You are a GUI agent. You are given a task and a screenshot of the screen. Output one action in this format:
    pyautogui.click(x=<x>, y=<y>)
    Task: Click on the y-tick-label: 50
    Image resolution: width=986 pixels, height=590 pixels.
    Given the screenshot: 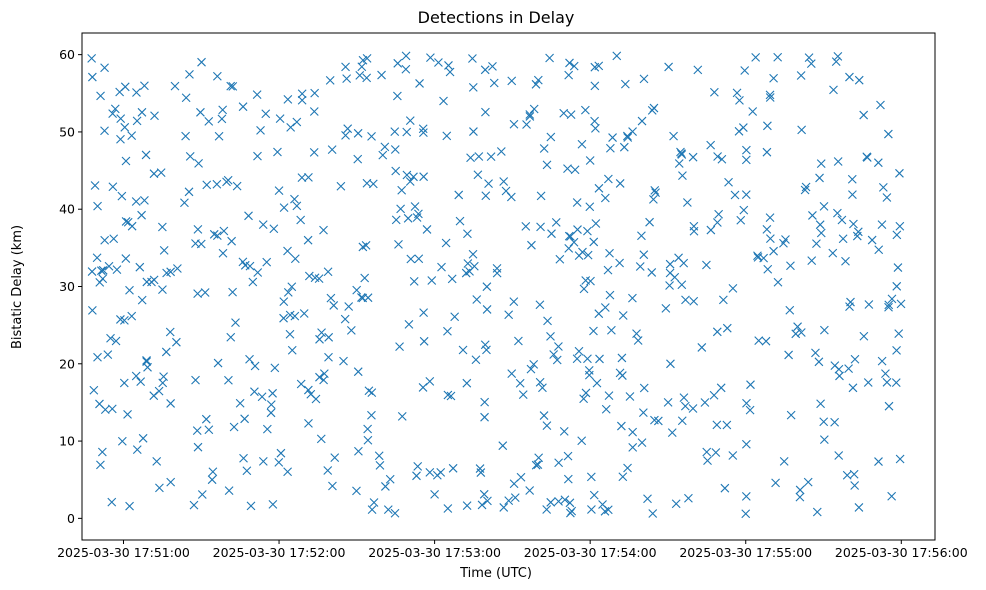 What is the action you would take?
    pyautogui.click(x=67, y=131)
    